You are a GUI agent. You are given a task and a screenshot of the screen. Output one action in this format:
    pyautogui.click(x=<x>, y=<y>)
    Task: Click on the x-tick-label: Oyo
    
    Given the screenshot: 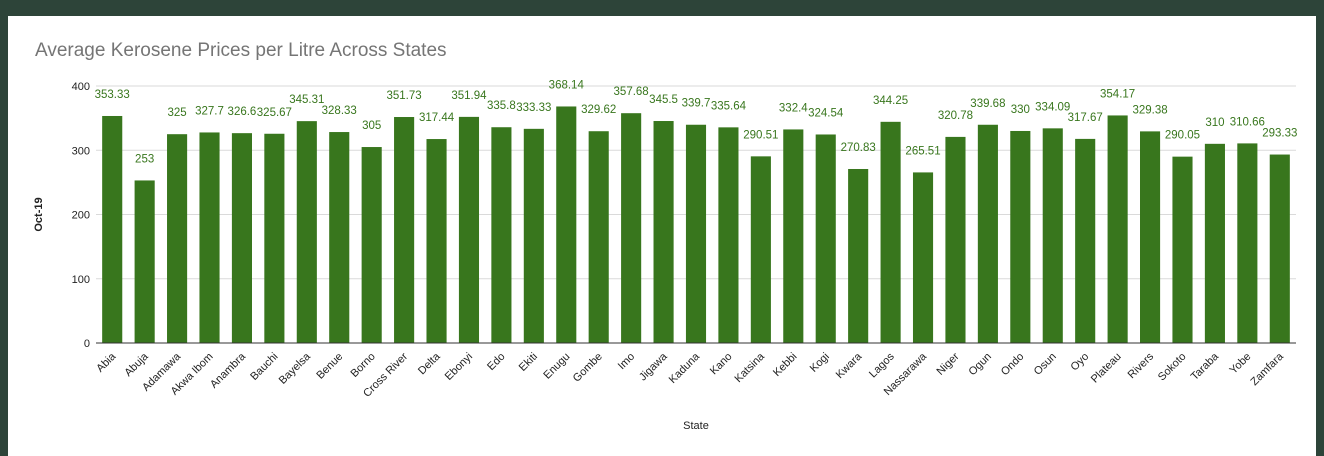 What is the action you would take?
    pyautogui.click(x=1080, y=362)
    